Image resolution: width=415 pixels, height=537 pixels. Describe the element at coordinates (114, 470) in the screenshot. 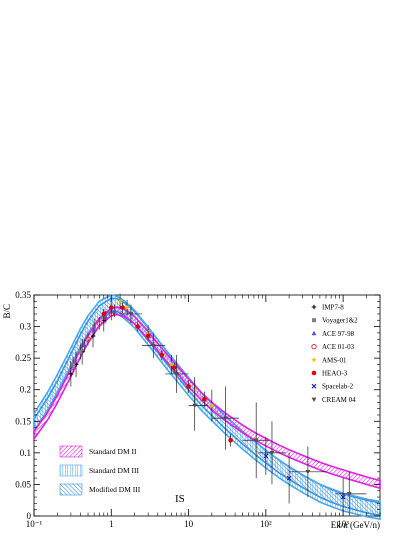

I see `legend-label-standard-dm-iii: Standard DM III` at that location.